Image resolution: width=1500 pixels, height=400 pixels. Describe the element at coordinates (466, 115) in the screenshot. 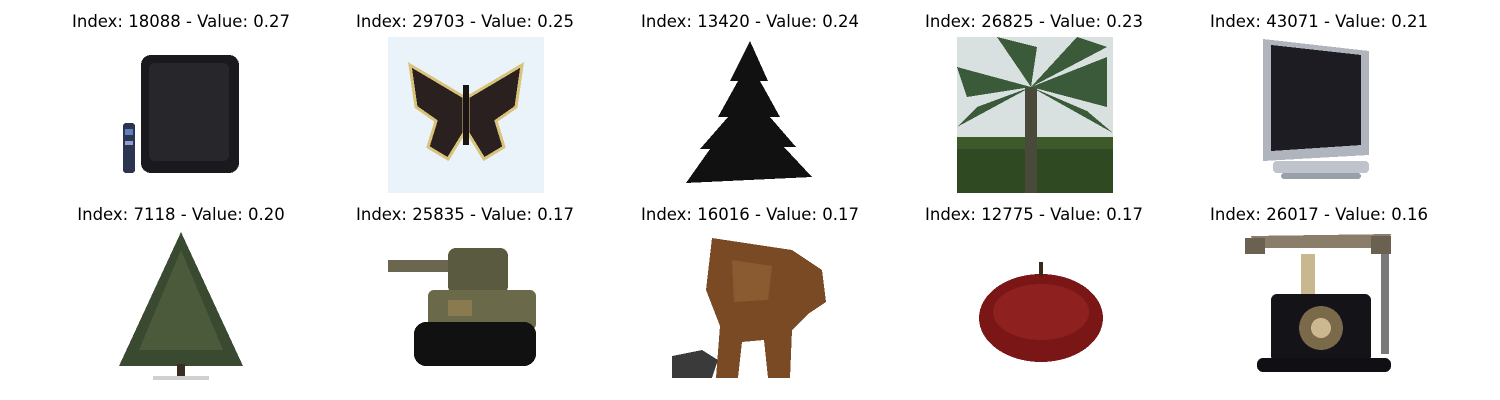

I see `butterfly-image` at that location.